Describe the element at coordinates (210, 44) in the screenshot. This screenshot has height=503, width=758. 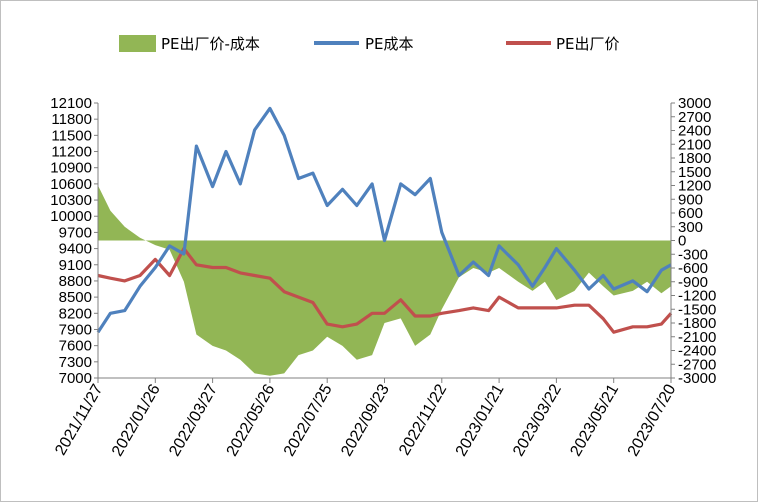
I see `legend-label-spread: PE出厂价-成本` at that location.